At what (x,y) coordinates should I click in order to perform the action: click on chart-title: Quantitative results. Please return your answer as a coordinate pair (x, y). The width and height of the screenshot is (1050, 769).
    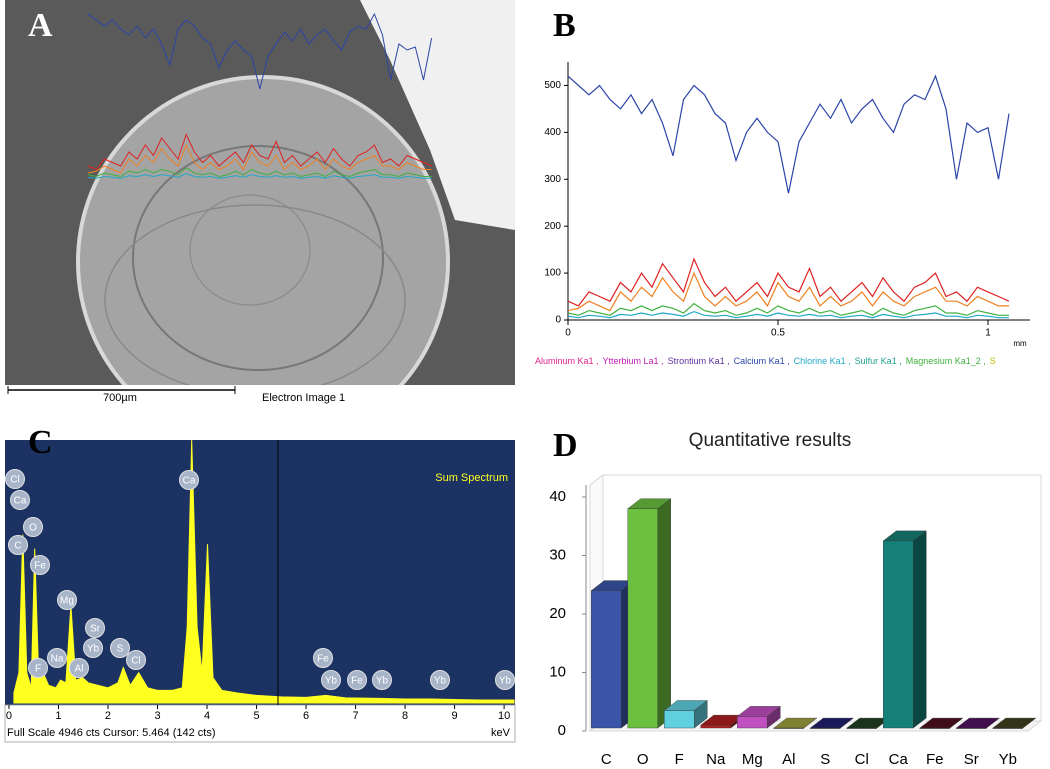
    Looking at the image, I should click on (770, 440).